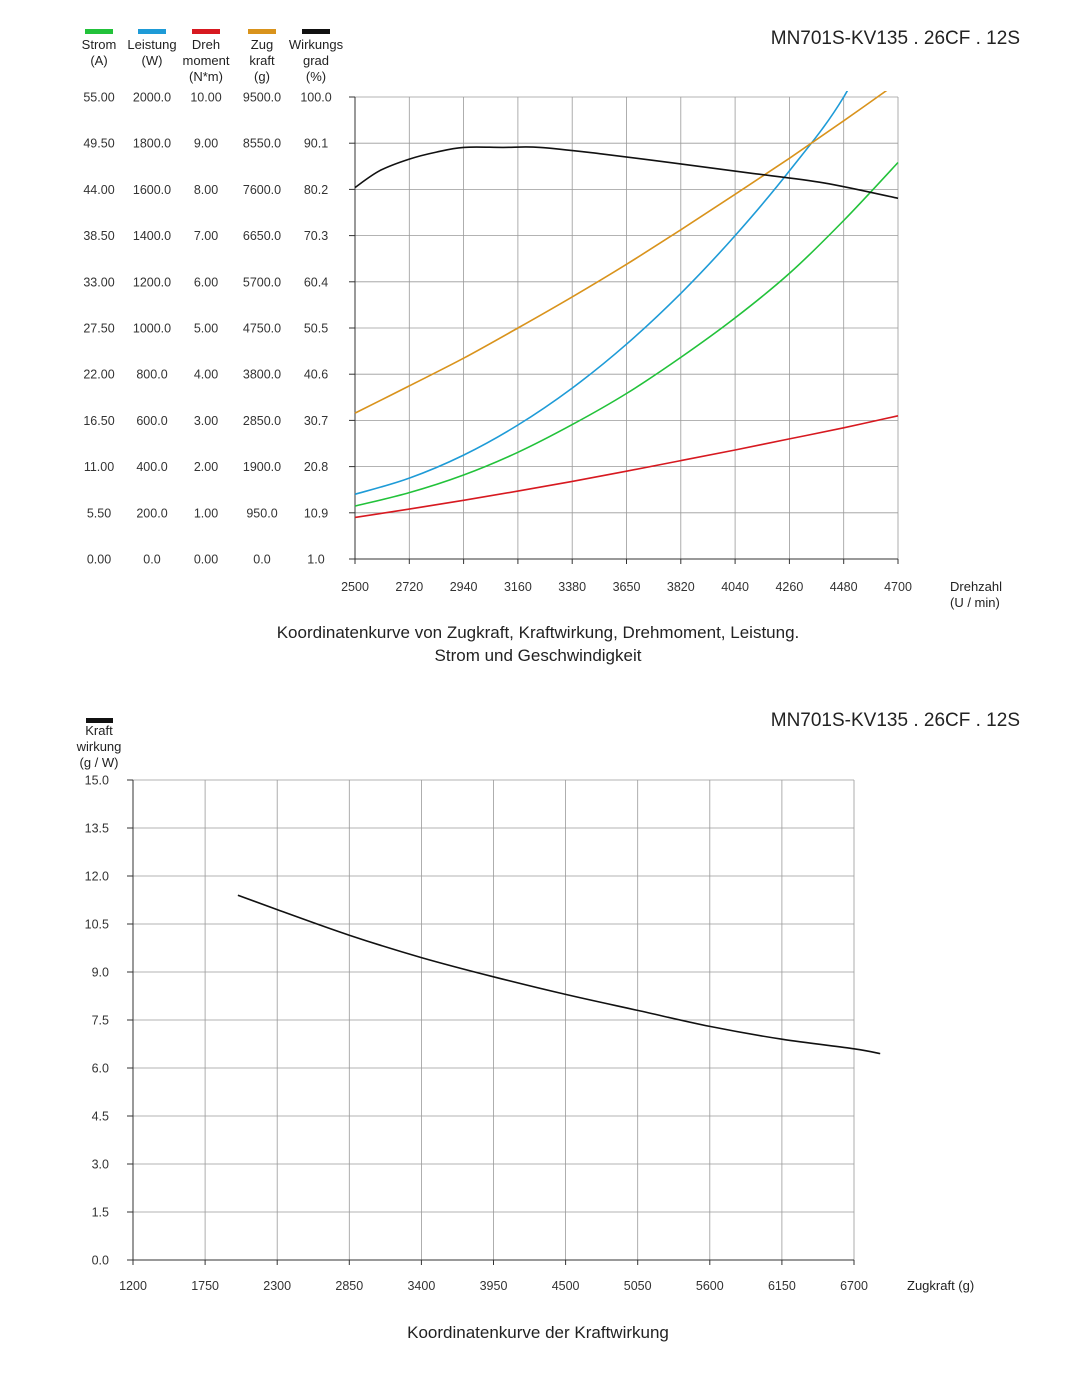 Image resolution: width=1076 pixels, height=1376 pixels. What do you see at coordinates (316, 375) in the screenshot?
I see `y-tick-label-wirkungsgrad: 40.6` at bounding box center [316, 375].